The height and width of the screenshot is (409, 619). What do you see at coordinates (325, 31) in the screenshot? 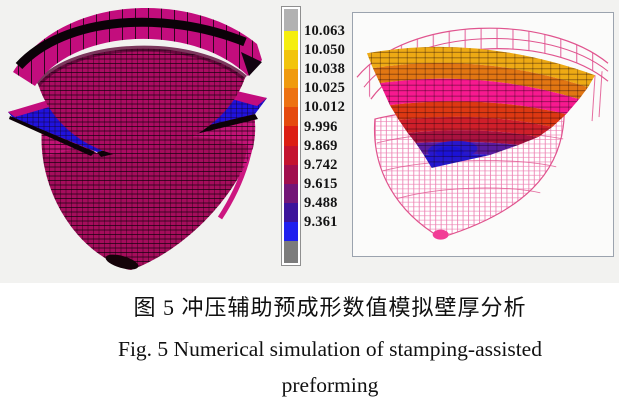
I see `colorbar-tick-label: 10.063` at bounding box center [325, 31].